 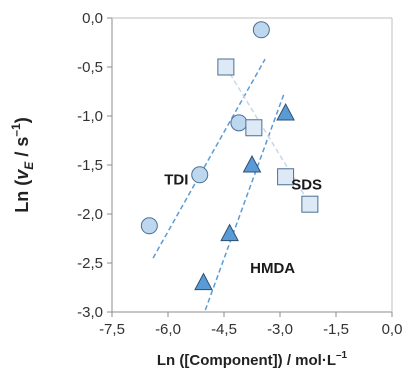 I want to click on x-tick-label: -7,5, so click(x=112, y=329).